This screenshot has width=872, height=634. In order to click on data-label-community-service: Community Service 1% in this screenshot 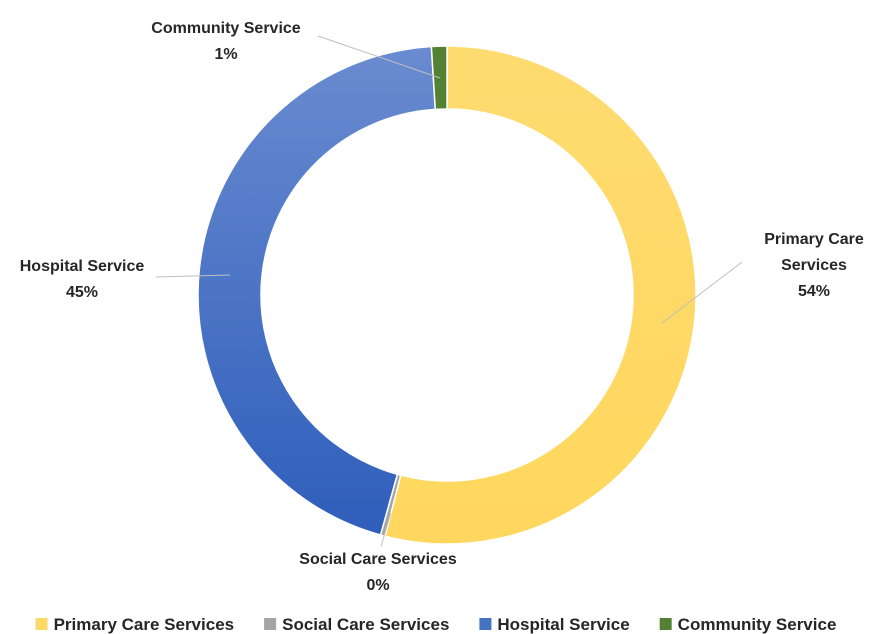, I will do `click(225, 41)`.